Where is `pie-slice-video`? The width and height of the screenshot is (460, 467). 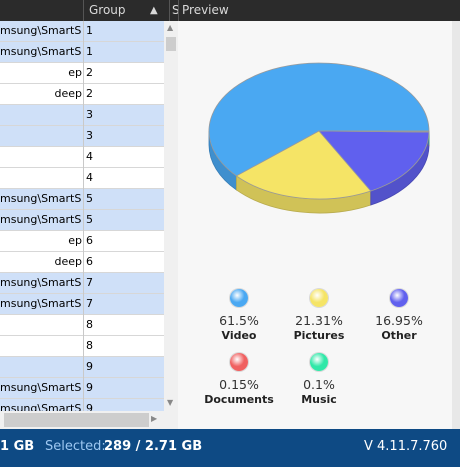 pie-slice-video is located at coordinates (319, 119).